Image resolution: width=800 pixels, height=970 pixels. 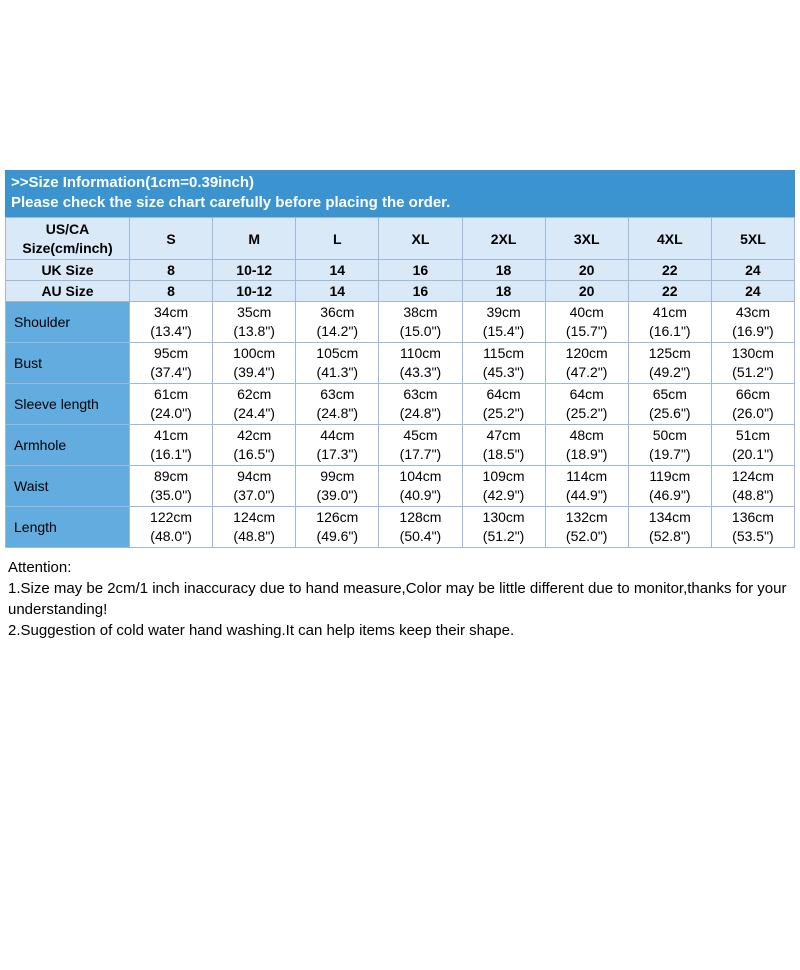 I want to click on uk-size-cell: 18, so click(x=503, y=270).